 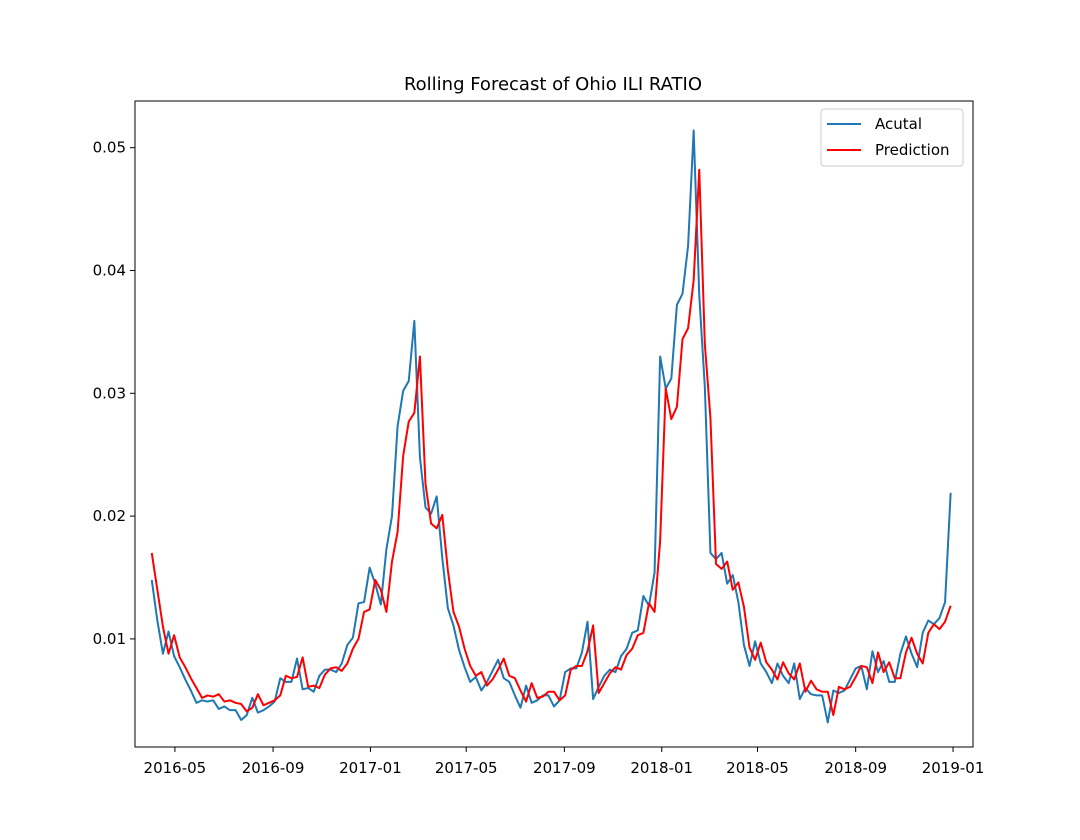 What do you see at coordinates (466, 768) in the screenshot?
I see `x-tick-label: 2017-05` at bounding box center [466, 768].